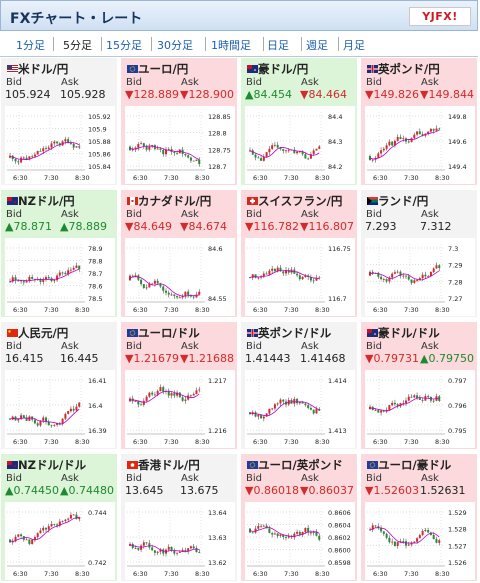 The height and width of the screenshot is (583, 480). What do you see at coordinates (415, 465) in the screenshot?
I see `currency-pair-name: ユーロ/豪ドル` at bounding box center [415, 465].